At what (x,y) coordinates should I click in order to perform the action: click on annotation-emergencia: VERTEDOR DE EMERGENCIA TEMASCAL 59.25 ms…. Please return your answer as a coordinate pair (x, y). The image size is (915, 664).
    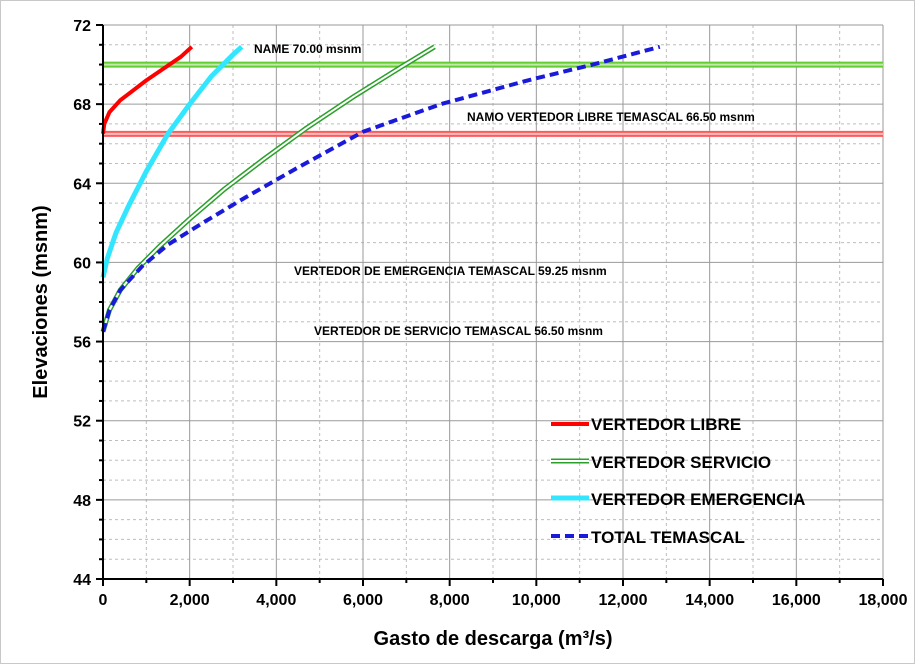
    Looking at the image, I should click on (450, 271).